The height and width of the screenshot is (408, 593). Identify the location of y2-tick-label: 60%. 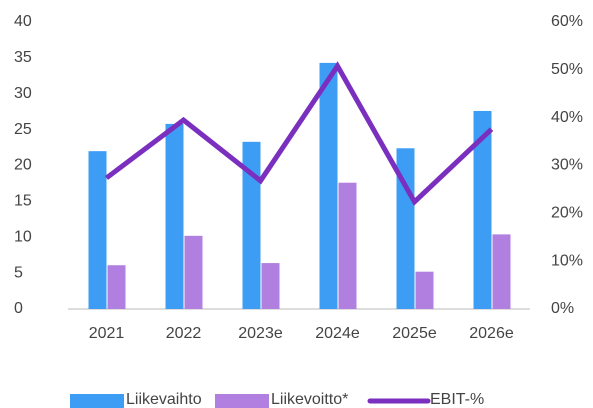
(567, 21).